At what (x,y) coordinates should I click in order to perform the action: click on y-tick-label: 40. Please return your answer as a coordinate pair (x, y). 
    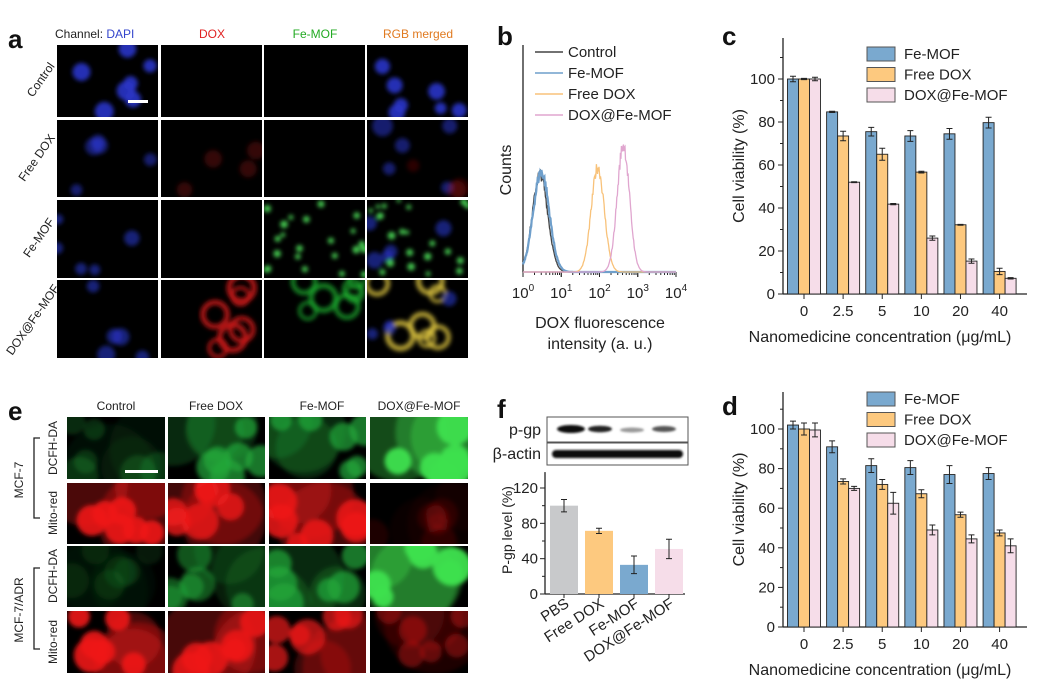
    Looking at the image, I should click on (766, 208).